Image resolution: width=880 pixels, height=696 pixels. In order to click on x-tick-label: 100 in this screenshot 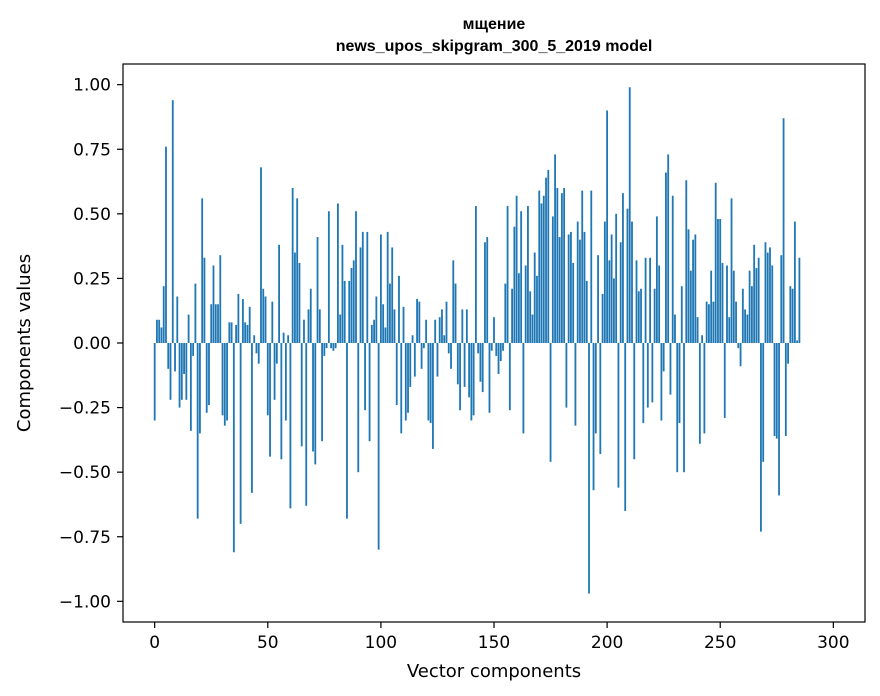, I will do `click(381, 643)`.